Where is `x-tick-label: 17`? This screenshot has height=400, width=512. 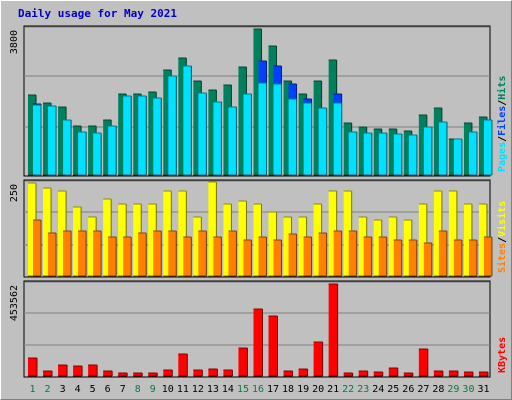 x-tick-label: 17 is located at coordinates (273, 389).